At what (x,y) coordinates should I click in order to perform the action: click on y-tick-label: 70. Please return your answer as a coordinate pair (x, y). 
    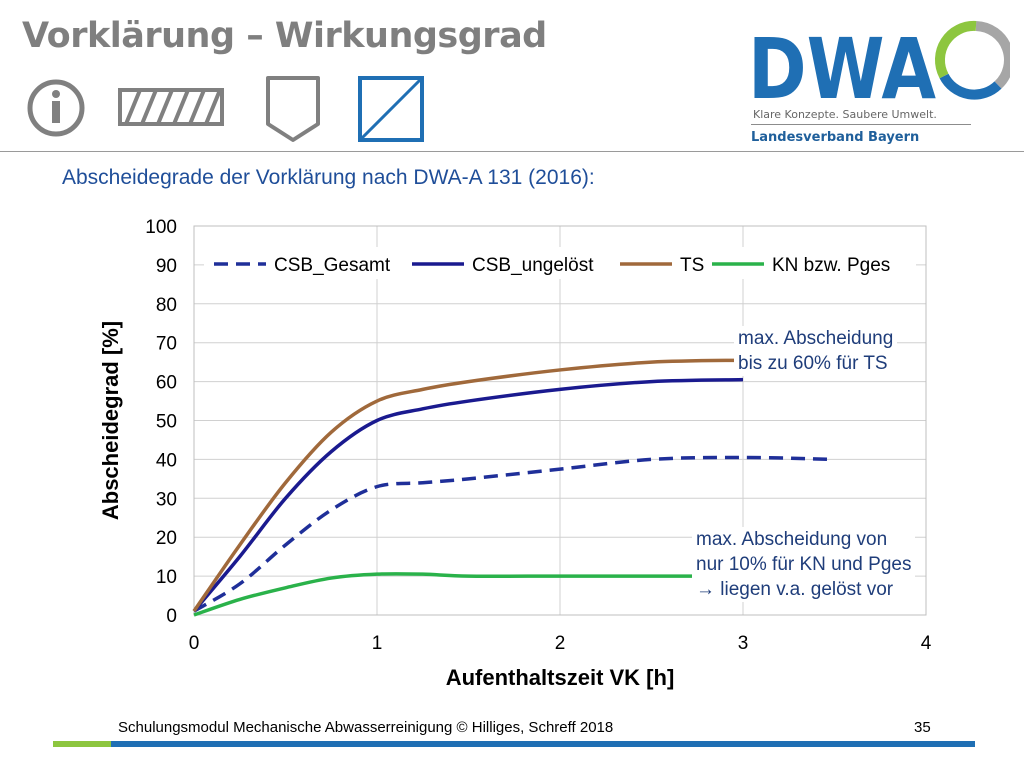
    Looking at the image, I should click on (166, 344).